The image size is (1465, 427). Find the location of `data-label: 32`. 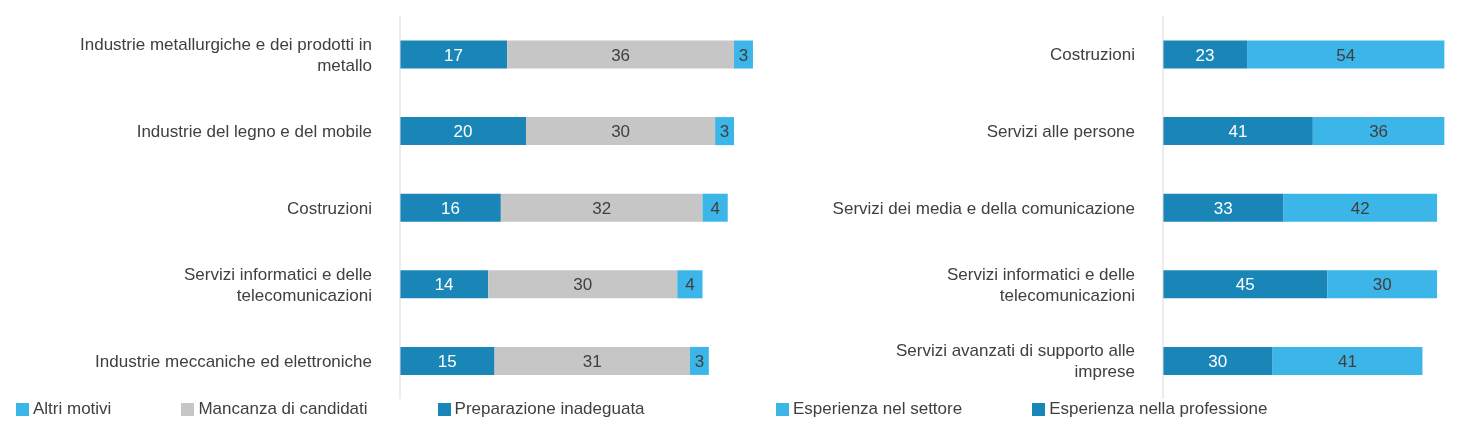

data-label: 32 is located at coordinates (602, 208).